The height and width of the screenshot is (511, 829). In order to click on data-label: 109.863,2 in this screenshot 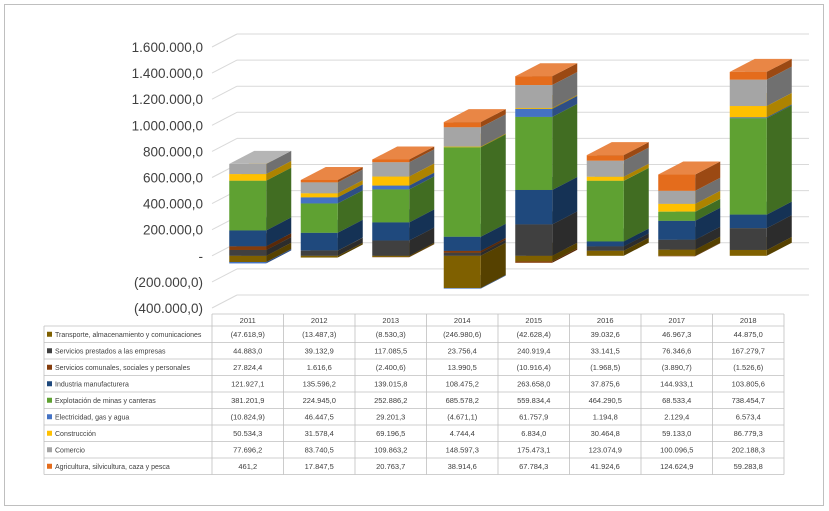, I will do `click(390, 449)`.